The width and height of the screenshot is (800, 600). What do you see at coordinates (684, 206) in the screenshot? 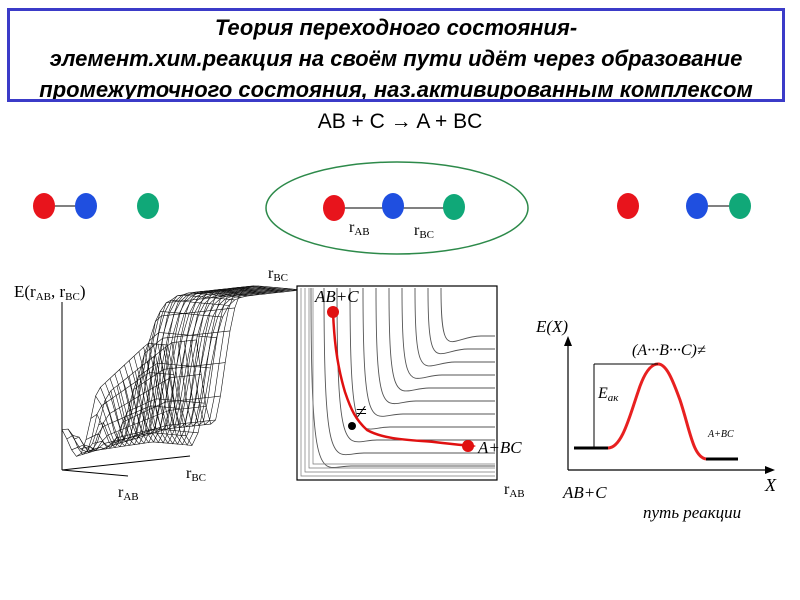
I see `molecule-products` at bounding box center [684, 206].